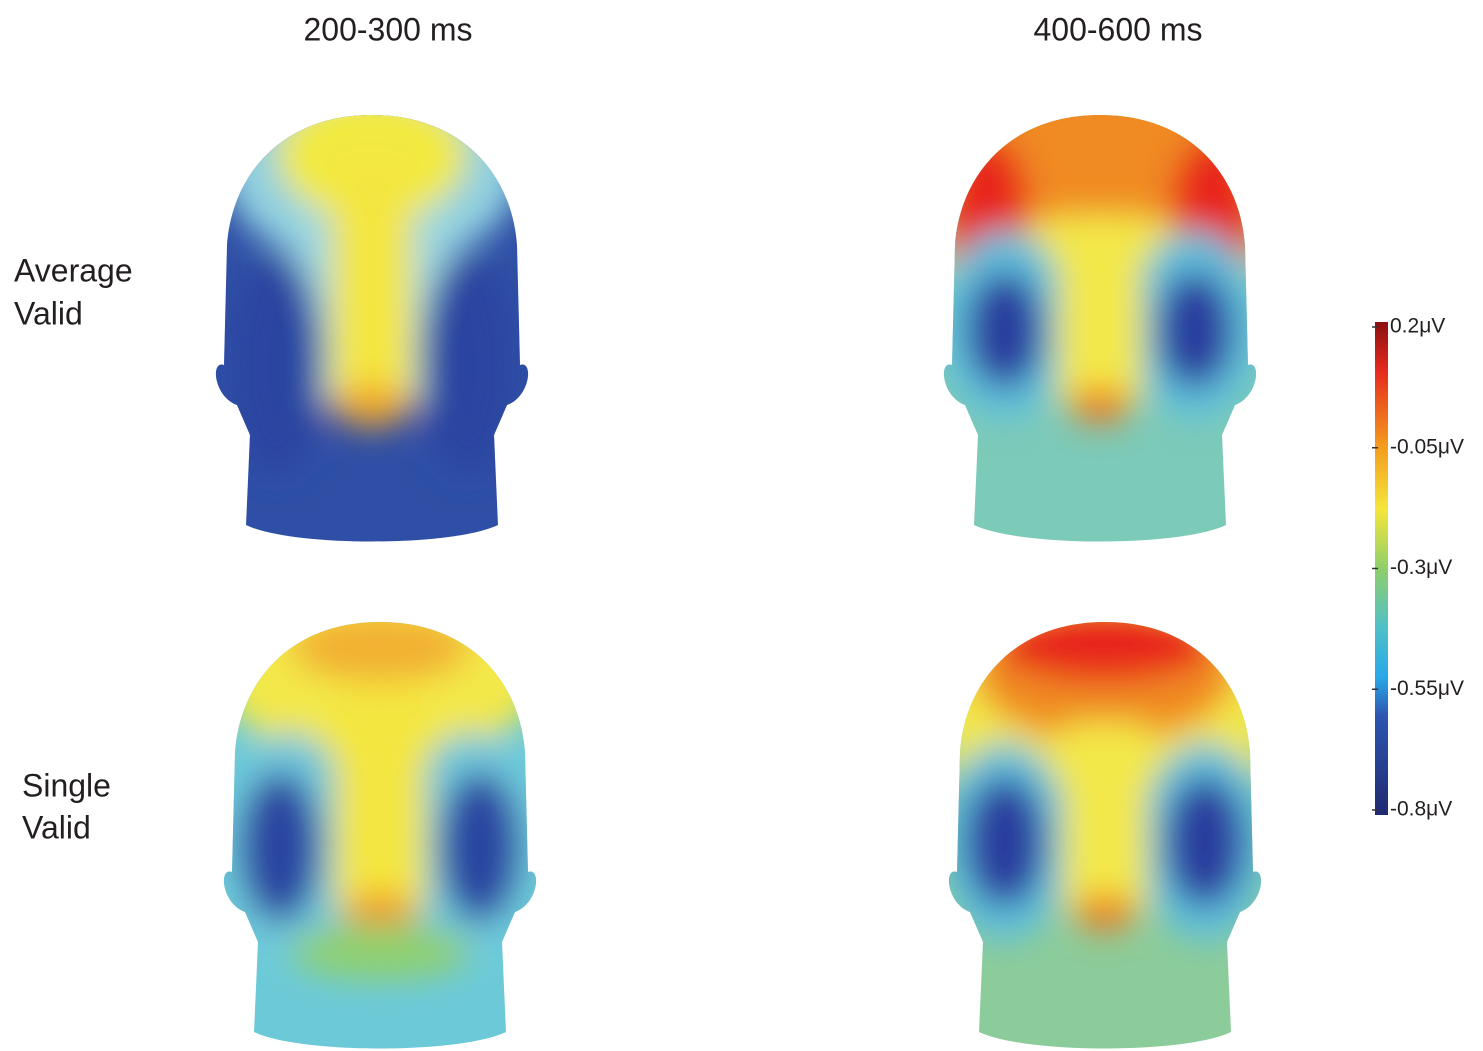 The height and width of the screenshot is (1051, 1483). I want to click on row-label: Average, so click(73, 270).